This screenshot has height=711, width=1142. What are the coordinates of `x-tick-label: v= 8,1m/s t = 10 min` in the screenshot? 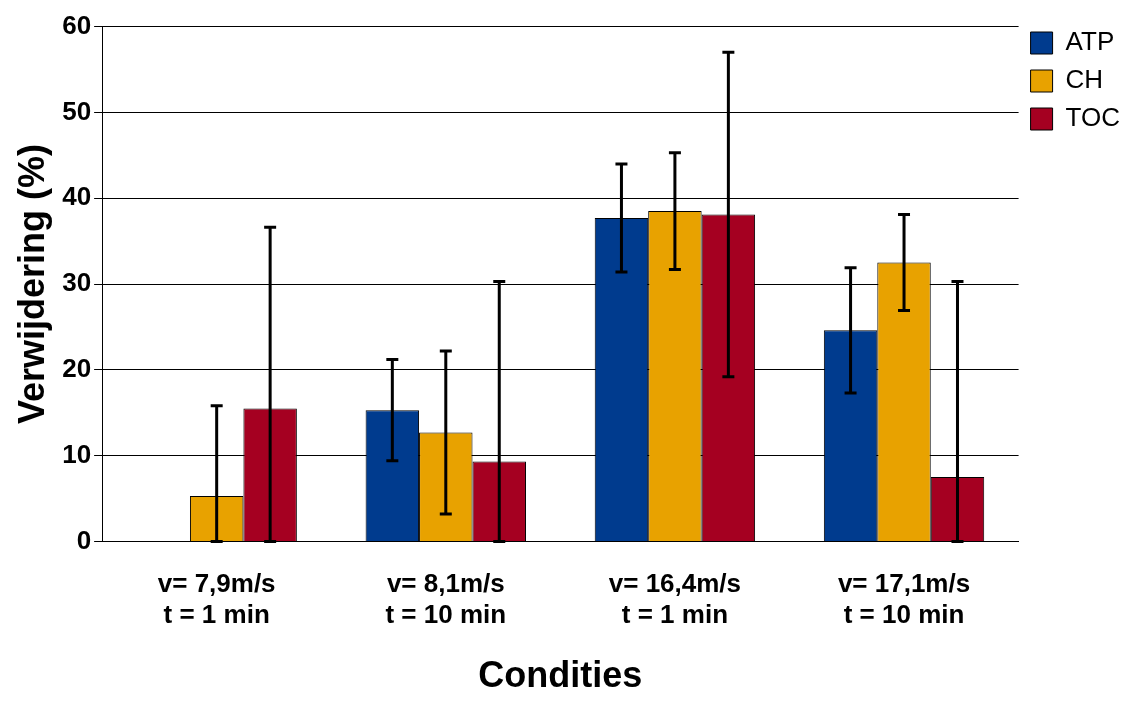 It's located at (446, 599).